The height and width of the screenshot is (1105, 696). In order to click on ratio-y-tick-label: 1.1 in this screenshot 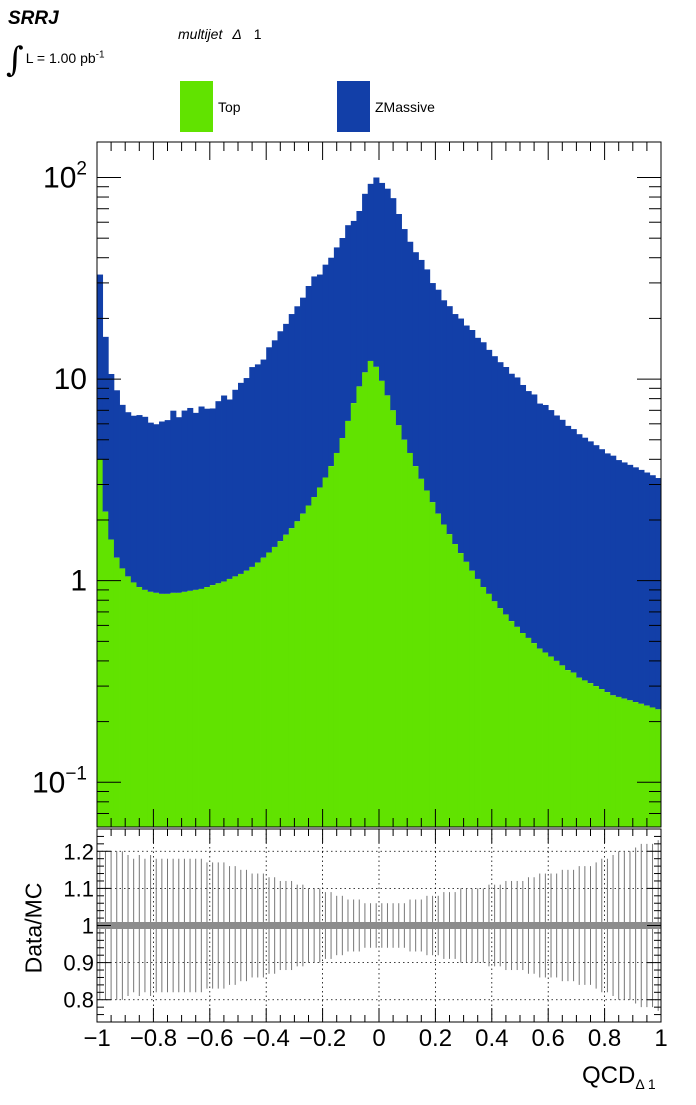, I will do `click(78, 888)`.